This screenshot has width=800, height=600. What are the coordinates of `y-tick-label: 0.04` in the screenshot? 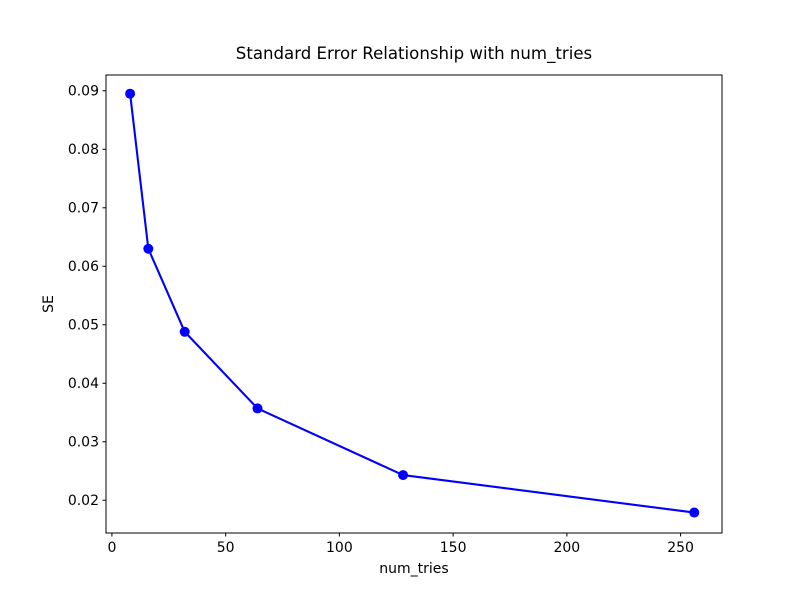 It's located at (83, 384).